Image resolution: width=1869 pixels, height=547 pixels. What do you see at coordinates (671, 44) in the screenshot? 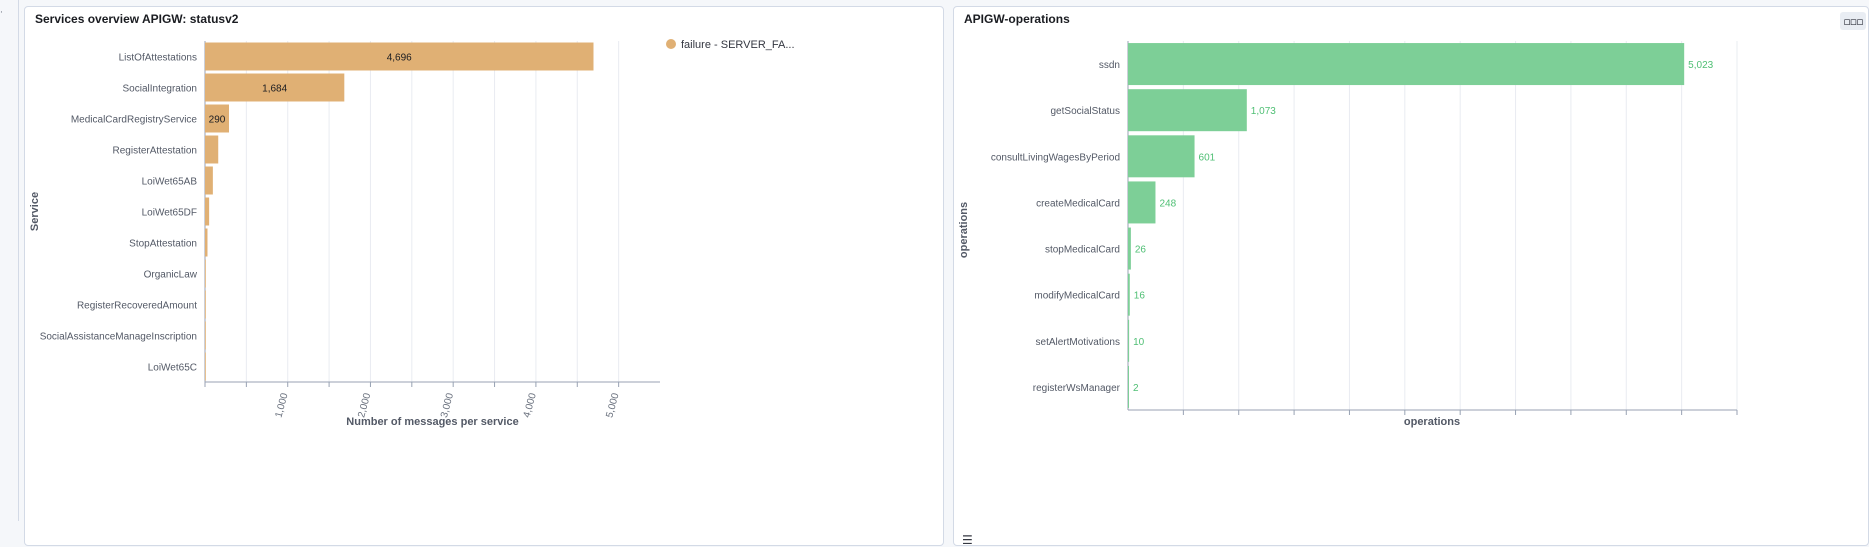
I see `legend-swatch` at bounding box center [671, 44].